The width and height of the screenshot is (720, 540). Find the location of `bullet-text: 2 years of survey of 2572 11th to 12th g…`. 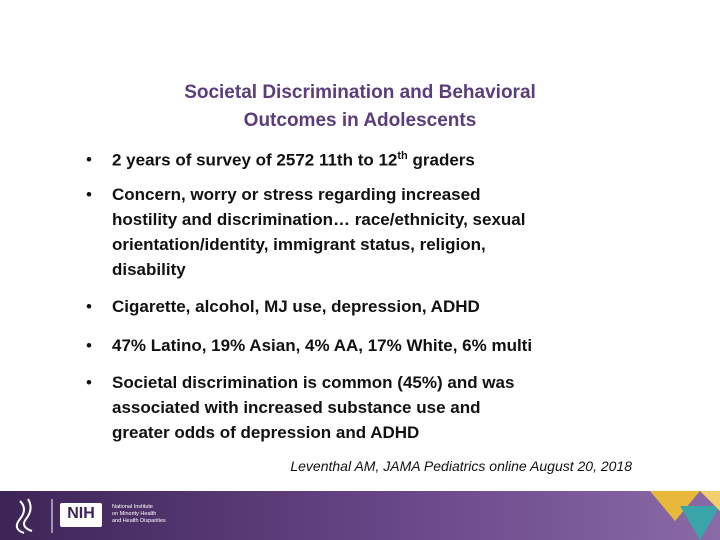

bullet-text: 2 years of survey of 2572 11th to 12th g… is located at coordinates (293, 160).